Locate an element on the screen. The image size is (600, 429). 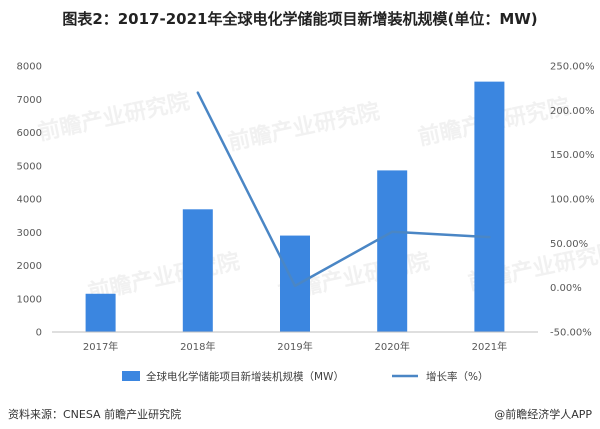
left-tick-label: 6000 is located at coordinates (29, 133).